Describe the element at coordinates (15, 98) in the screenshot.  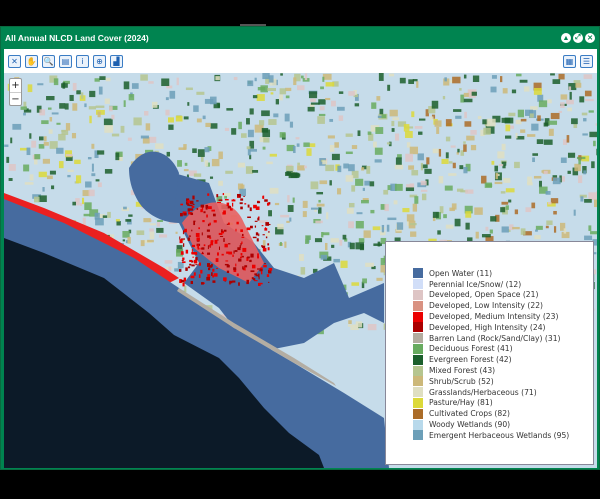
I see `zoom-out-button: −` at that location.